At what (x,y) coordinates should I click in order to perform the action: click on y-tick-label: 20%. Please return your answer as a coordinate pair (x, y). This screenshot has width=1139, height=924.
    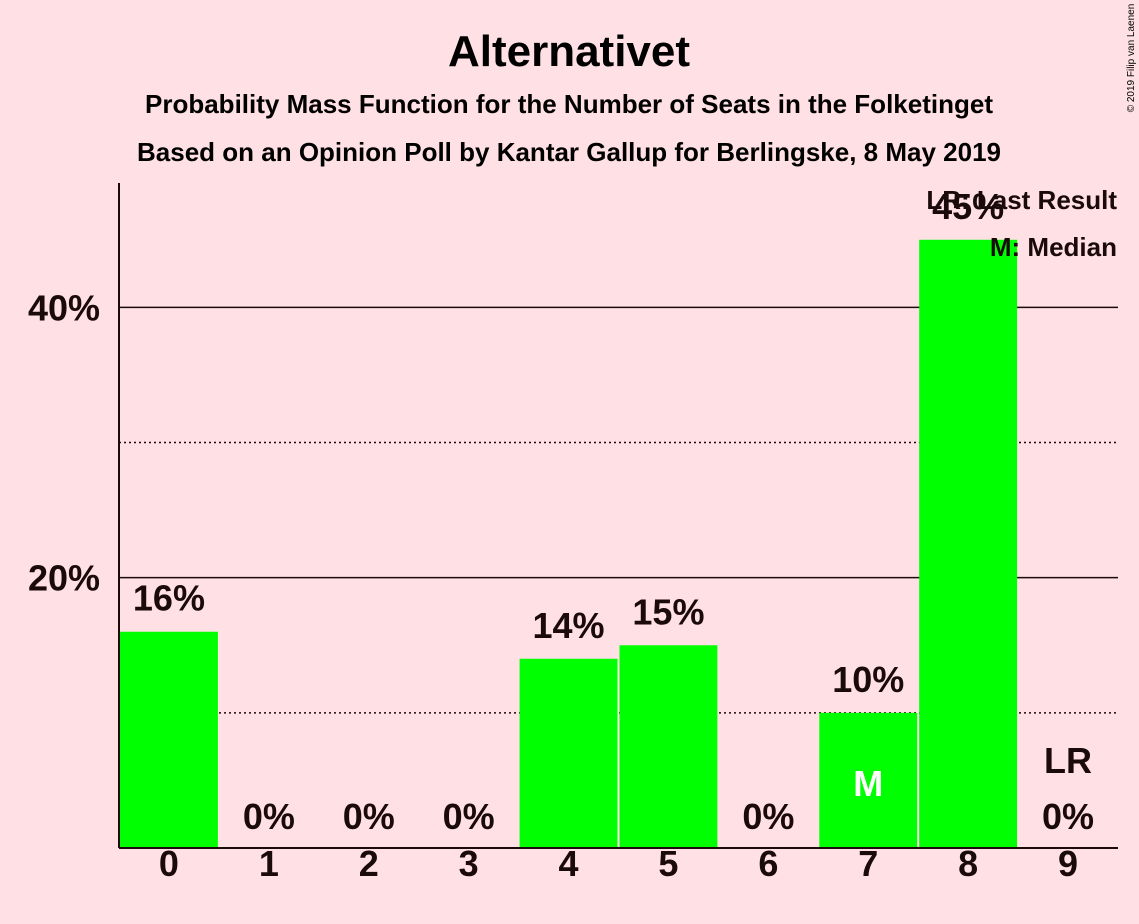
    Looking at the image, I should click on (64, 578).